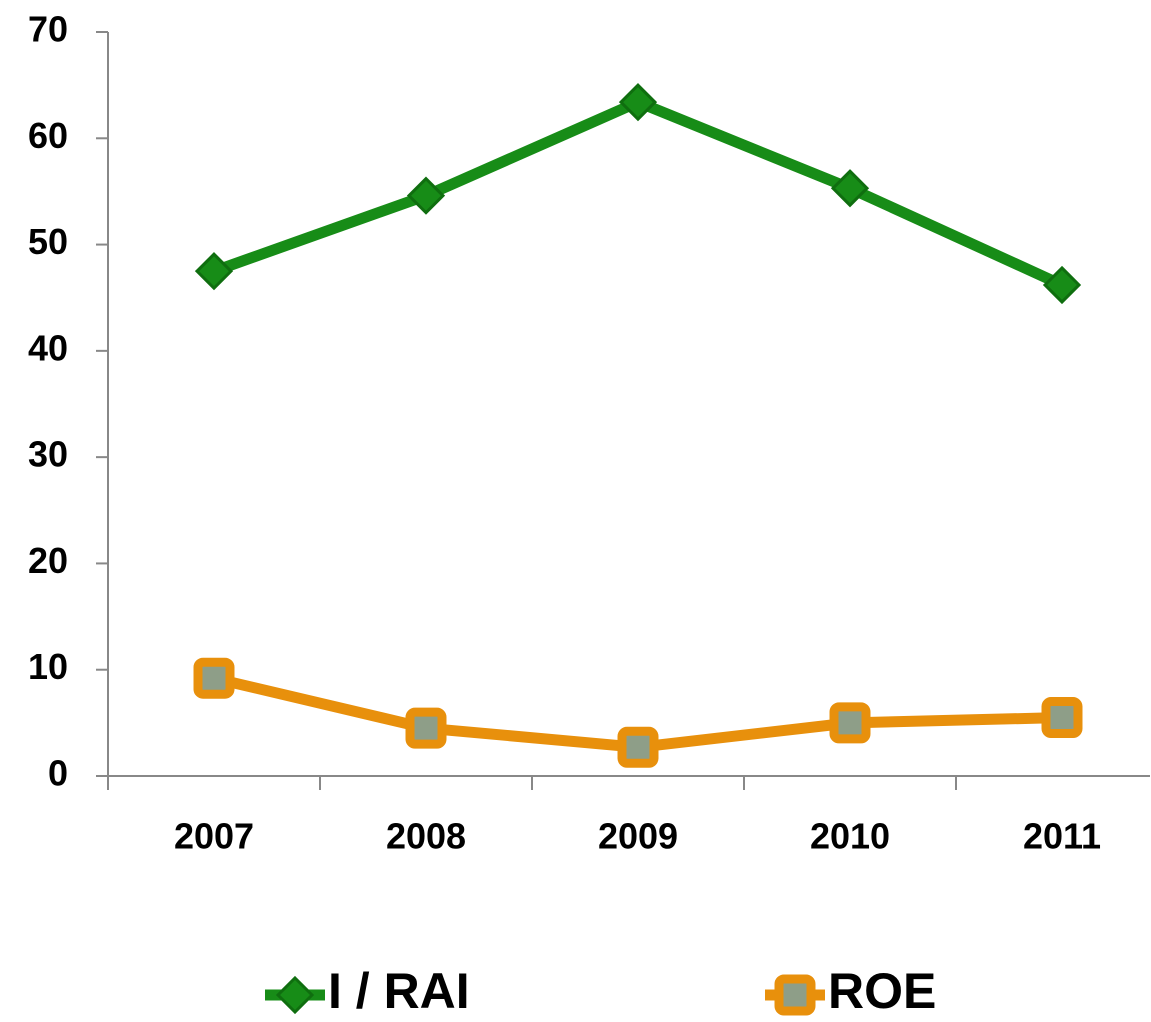  What do you see at coordinates (426, 836) in the screenshot?
I see `x-tick-label: 2008` at bounding box center [426, 836].